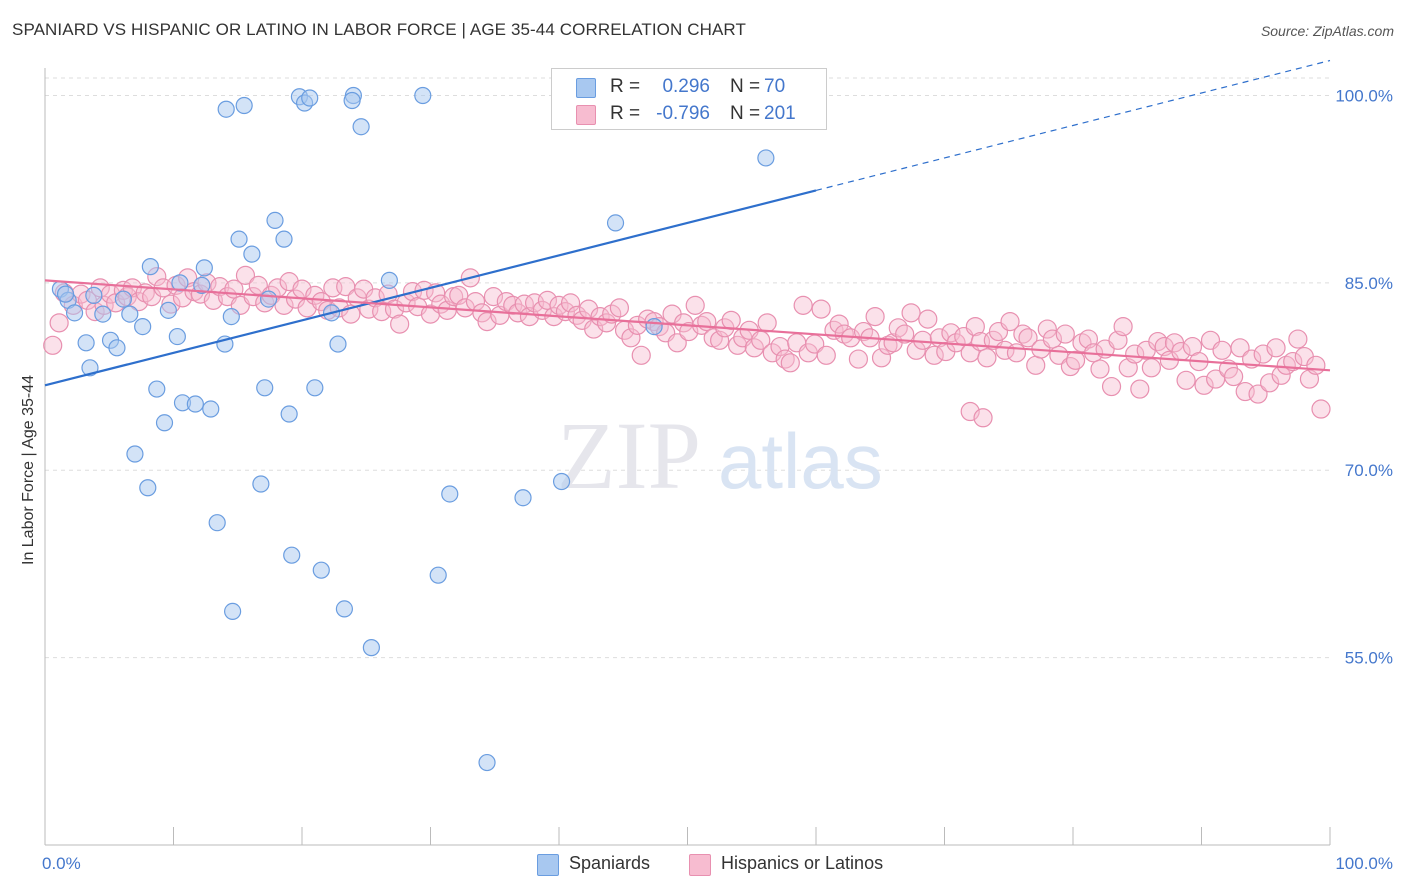  Describe the element at coordinates (780, 113) in the screenshot. I see `legend-n-value: 201` at that location.